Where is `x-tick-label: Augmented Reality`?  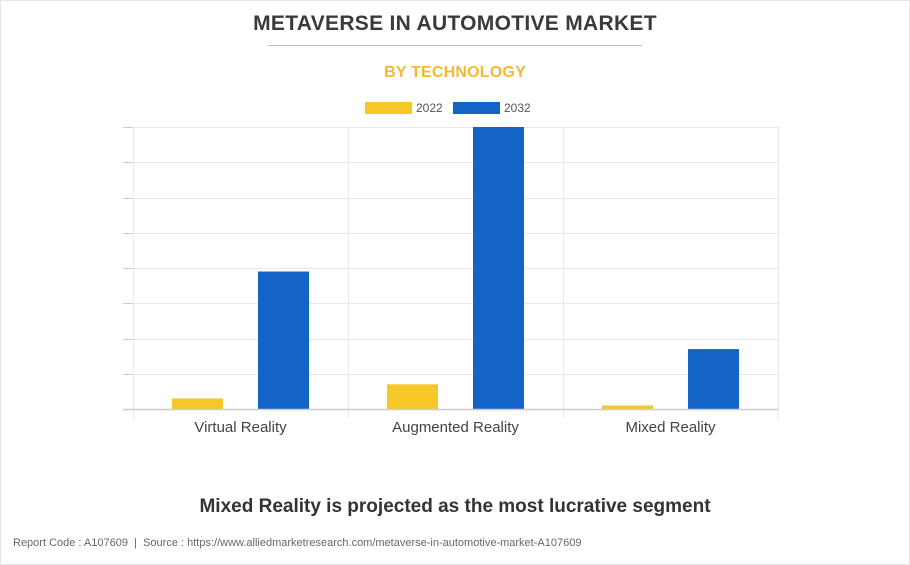 x-tick-label: Augmented Reality is located at coordinates (455, 427).